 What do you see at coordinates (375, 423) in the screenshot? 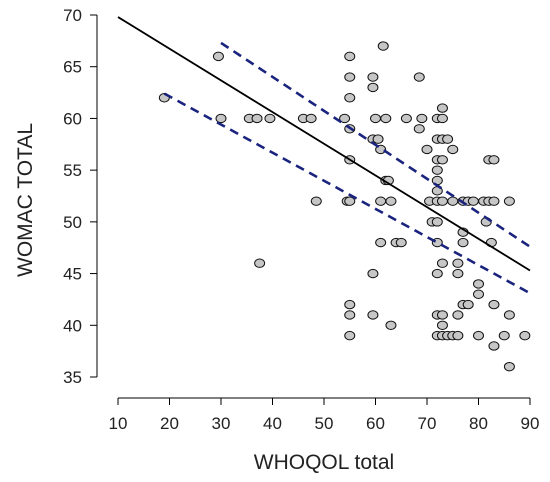
I see `x-tick-label: 60` at bounding box center [375, 423].